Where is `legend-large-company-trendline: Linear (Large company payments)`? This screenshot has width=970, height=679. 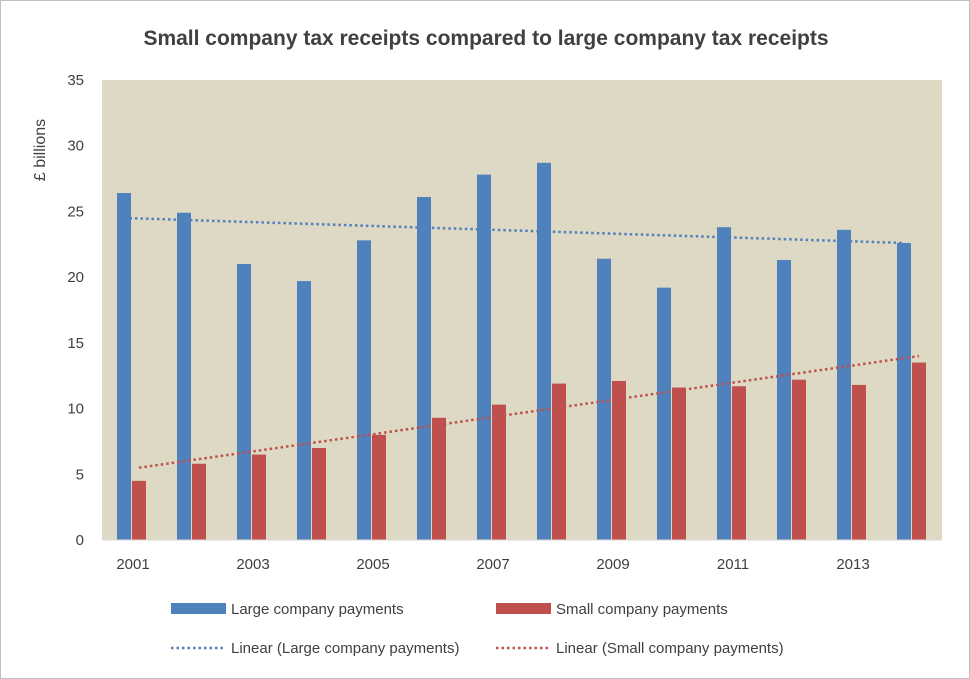
legend-large-company-trendline: Linear (Large company payments) is located at coordinates (315, 648).